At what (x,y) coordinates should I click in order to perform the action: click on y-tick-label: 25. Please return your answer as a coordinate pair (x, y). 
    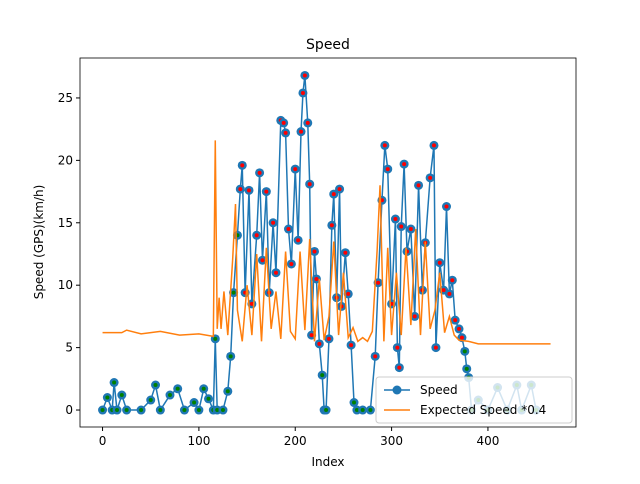
    Looking at the image, I should click on (65, 98).